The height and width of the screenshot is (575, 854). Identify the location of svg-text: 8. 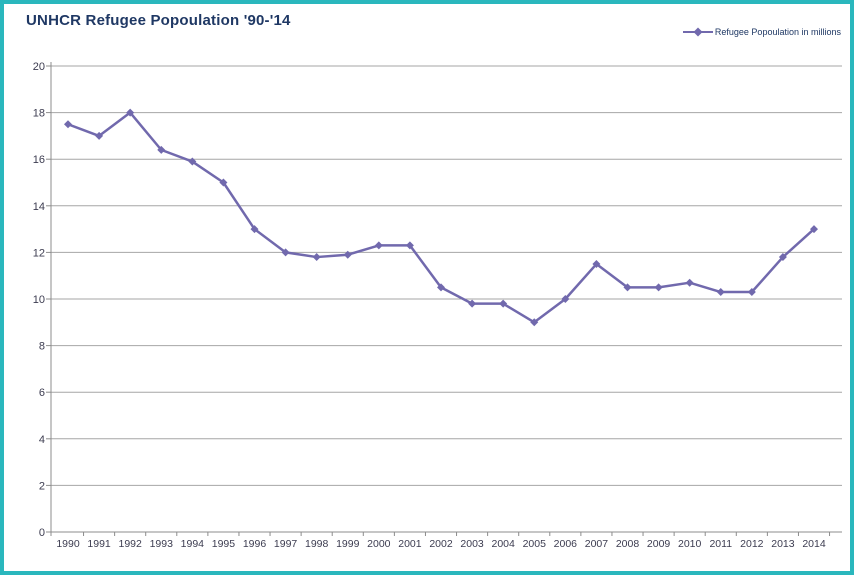
(42, 347).